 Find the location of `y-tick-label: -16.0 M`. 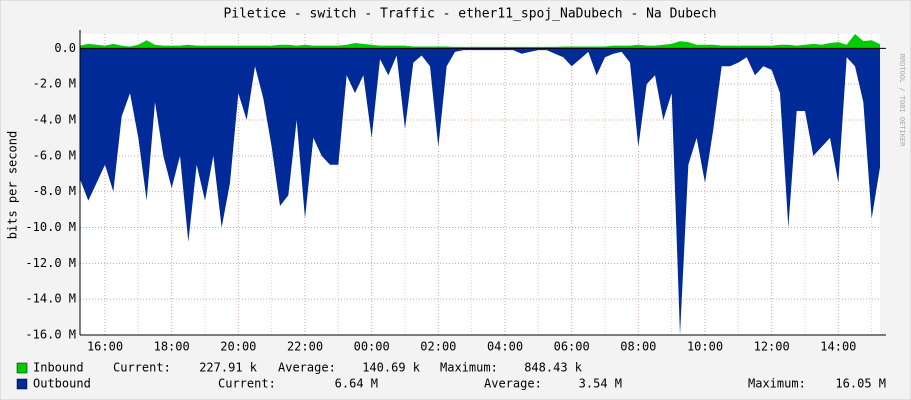

y-tick-label: -16.0 M is located at coordinates (50, 335).